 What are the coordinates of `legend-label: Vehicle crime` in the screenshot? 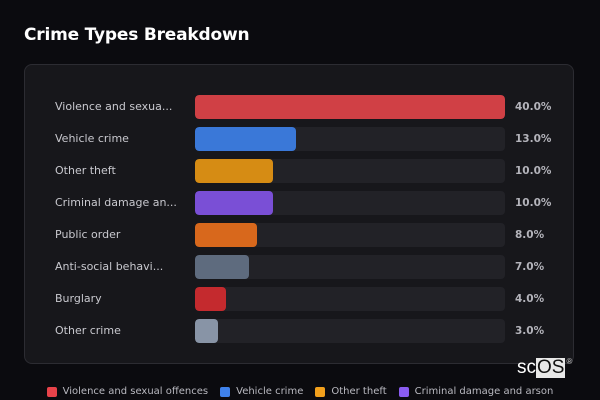 It's located at (270, 391).